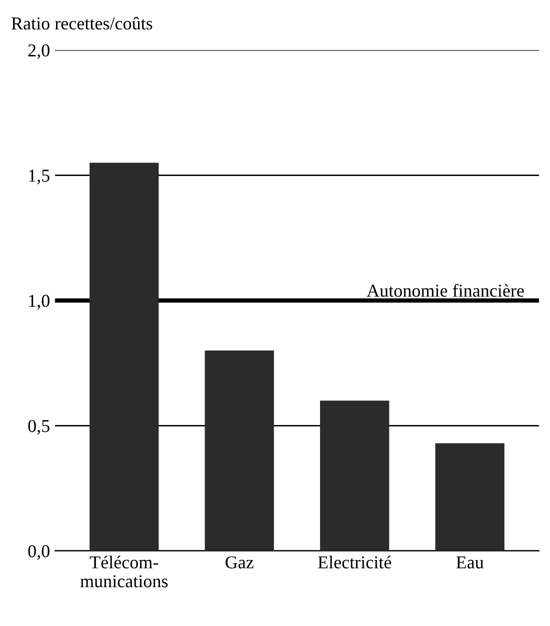 The image size is (550, 626). Describe the element at coordinates (39, 552) in the screenshot. I see `y-tick-label: 0,0` at that location.